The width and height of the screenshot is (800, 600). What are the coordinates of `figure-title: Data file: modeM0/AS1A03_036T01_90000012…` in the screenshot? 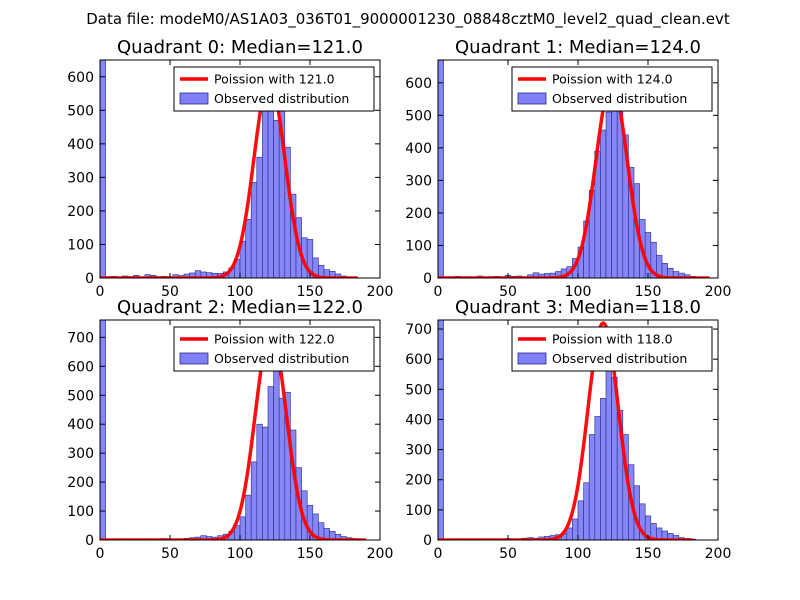 It's located at (408, 19).